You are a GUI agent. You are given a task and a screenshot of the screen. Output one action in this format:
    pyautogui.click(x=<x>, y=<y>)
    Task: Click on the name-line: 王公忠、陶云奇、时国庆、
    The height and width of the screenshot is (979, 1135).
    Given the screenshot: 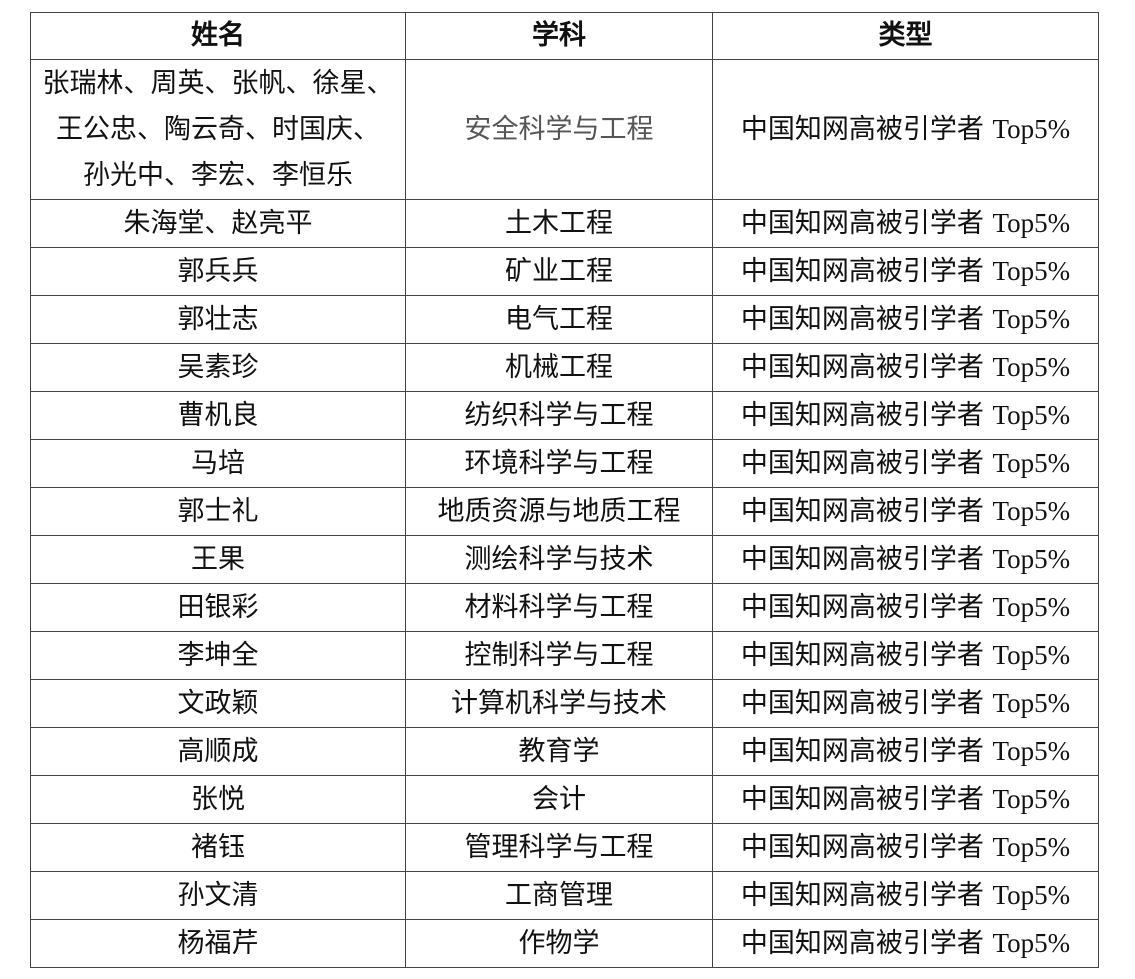 What is the action you would take?
    pyautogui.click(x=218, y=129)
    